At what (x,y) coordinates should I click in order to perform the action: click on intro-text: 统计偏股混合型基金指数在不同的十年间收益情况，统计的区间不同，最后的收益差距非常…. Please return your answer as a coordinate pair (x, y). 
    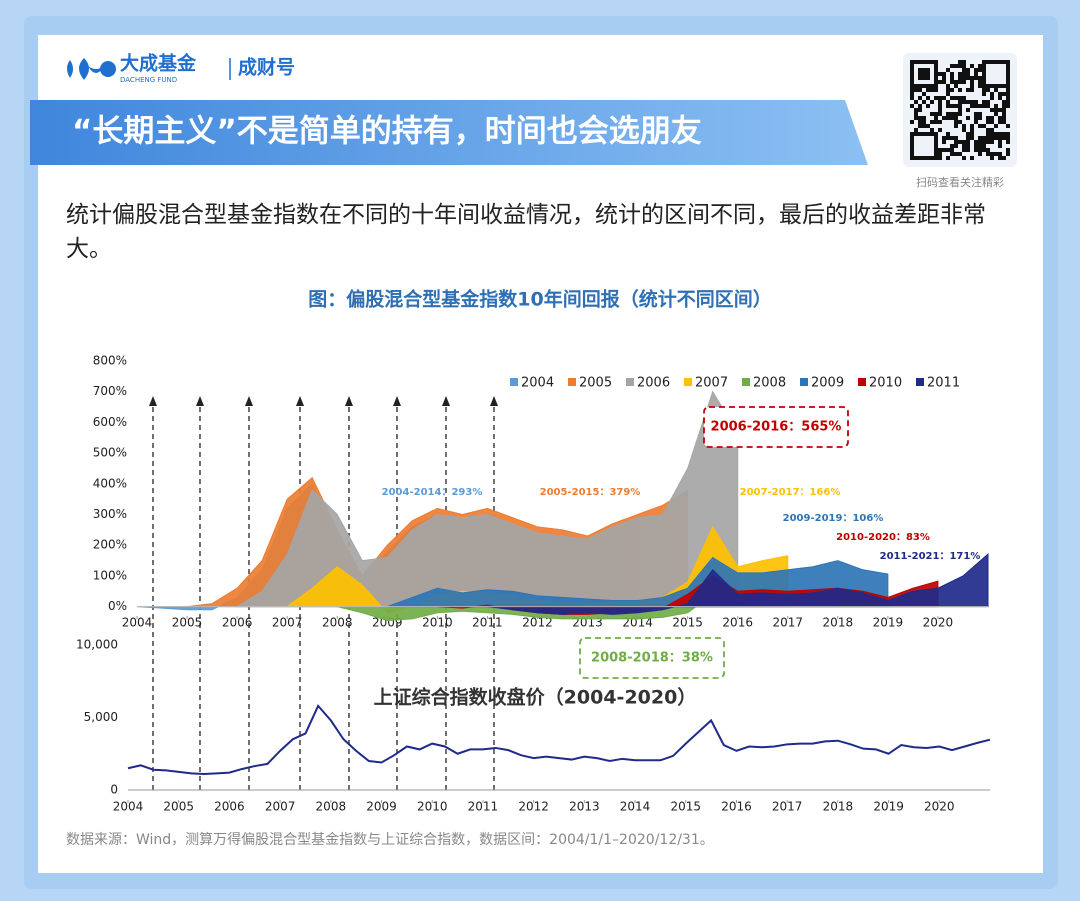
    Looking at the image, I should click on (526, 232).